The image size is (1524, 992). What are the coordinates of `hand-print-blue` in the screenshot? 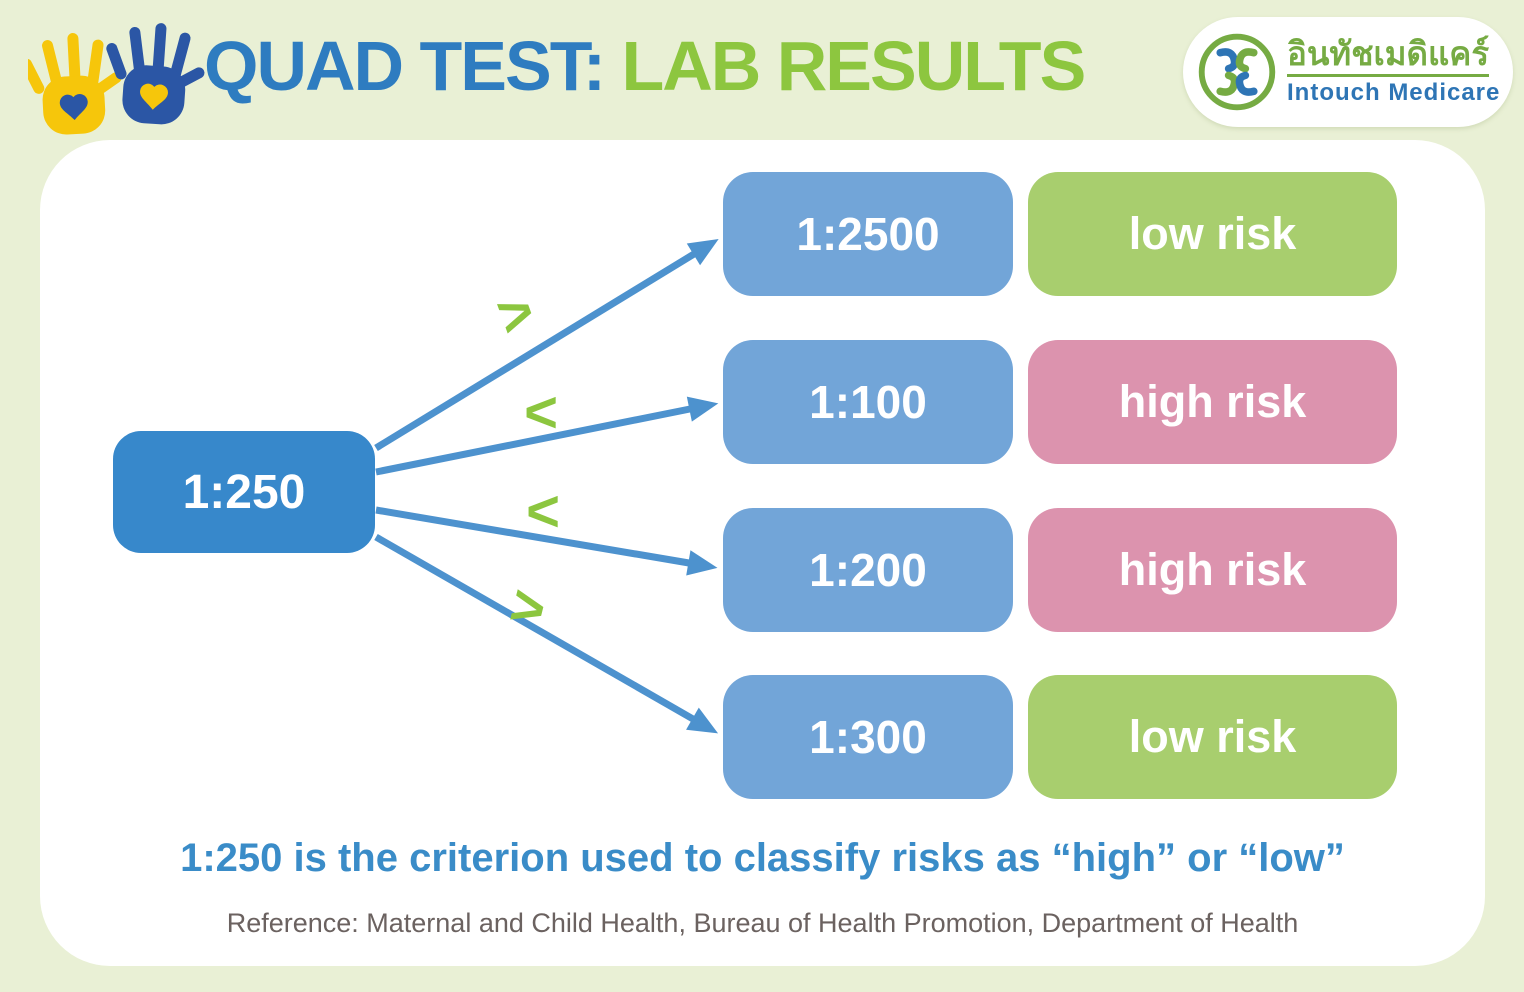 It's located at (153, 73).